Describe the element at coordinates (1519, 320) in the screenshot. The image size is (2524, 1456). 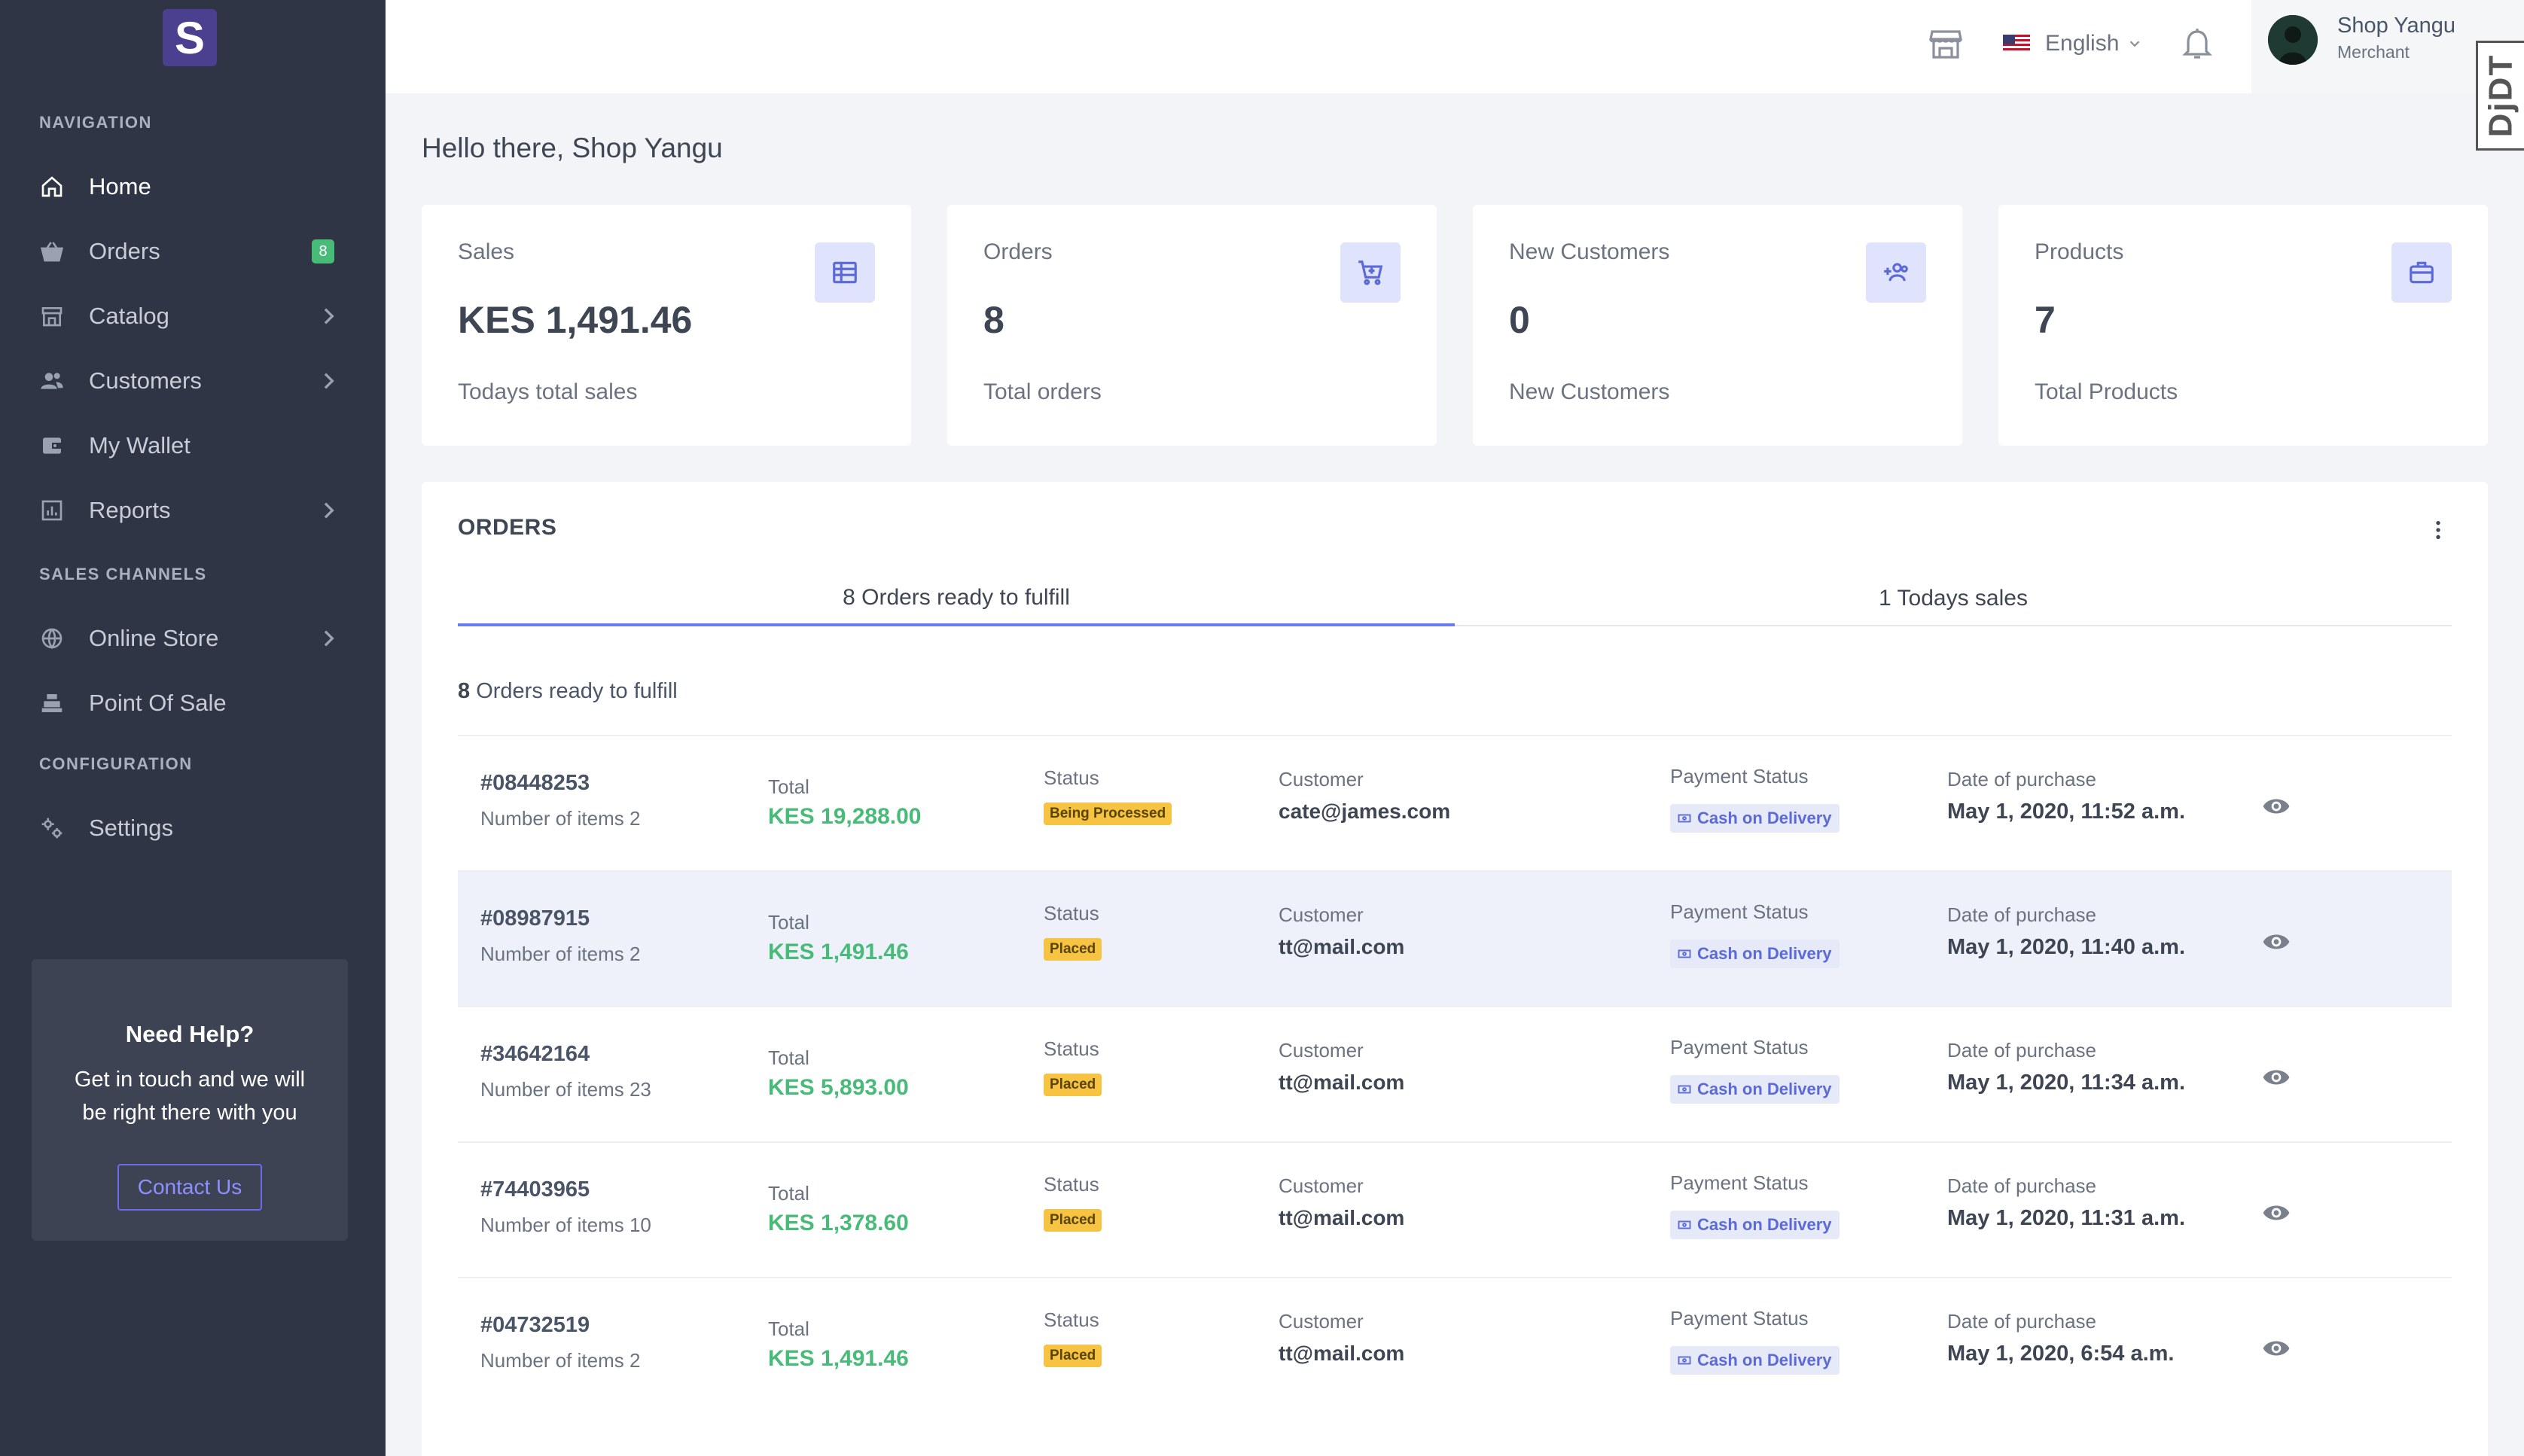
I see `stat-value: 0` at that location.